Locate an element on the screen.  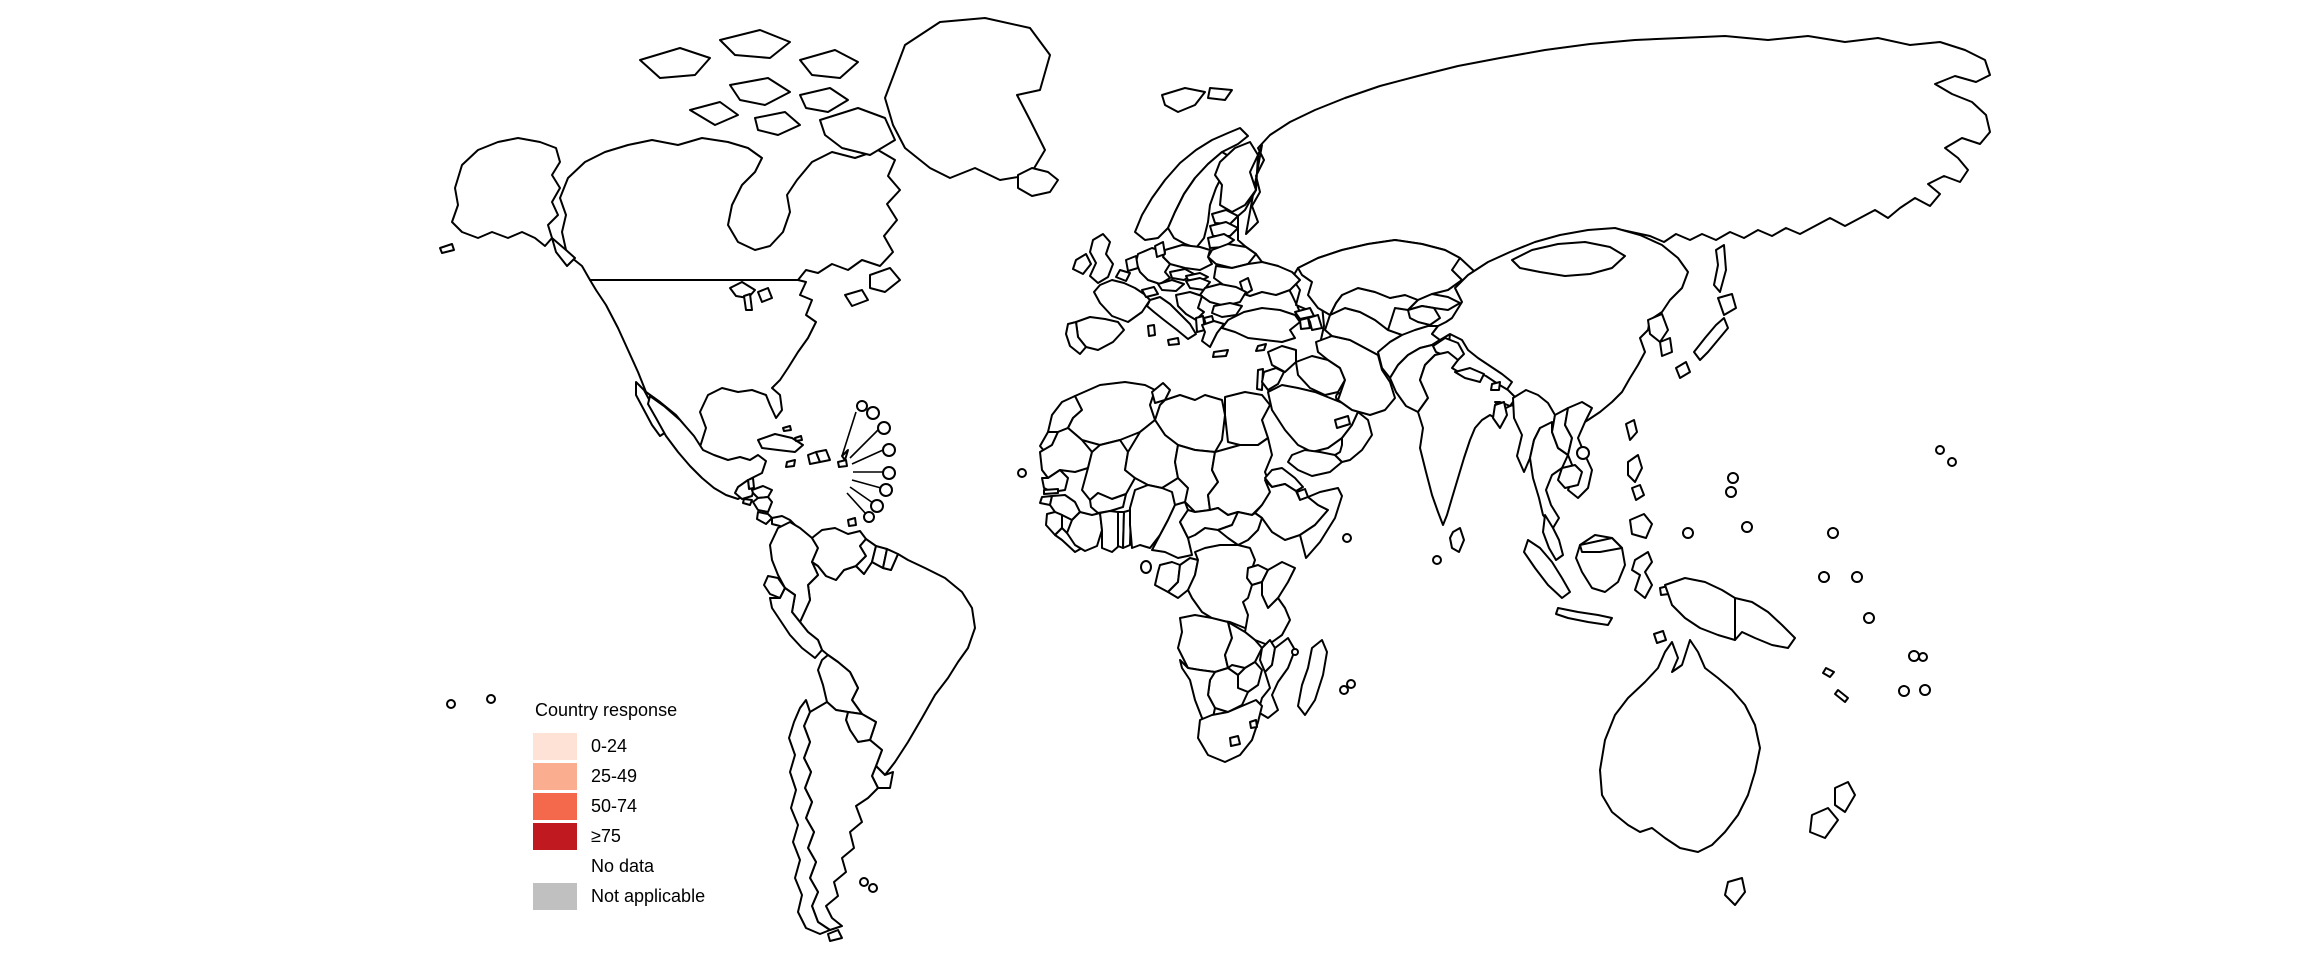
island-crete is located at coordinates (1220, 353).